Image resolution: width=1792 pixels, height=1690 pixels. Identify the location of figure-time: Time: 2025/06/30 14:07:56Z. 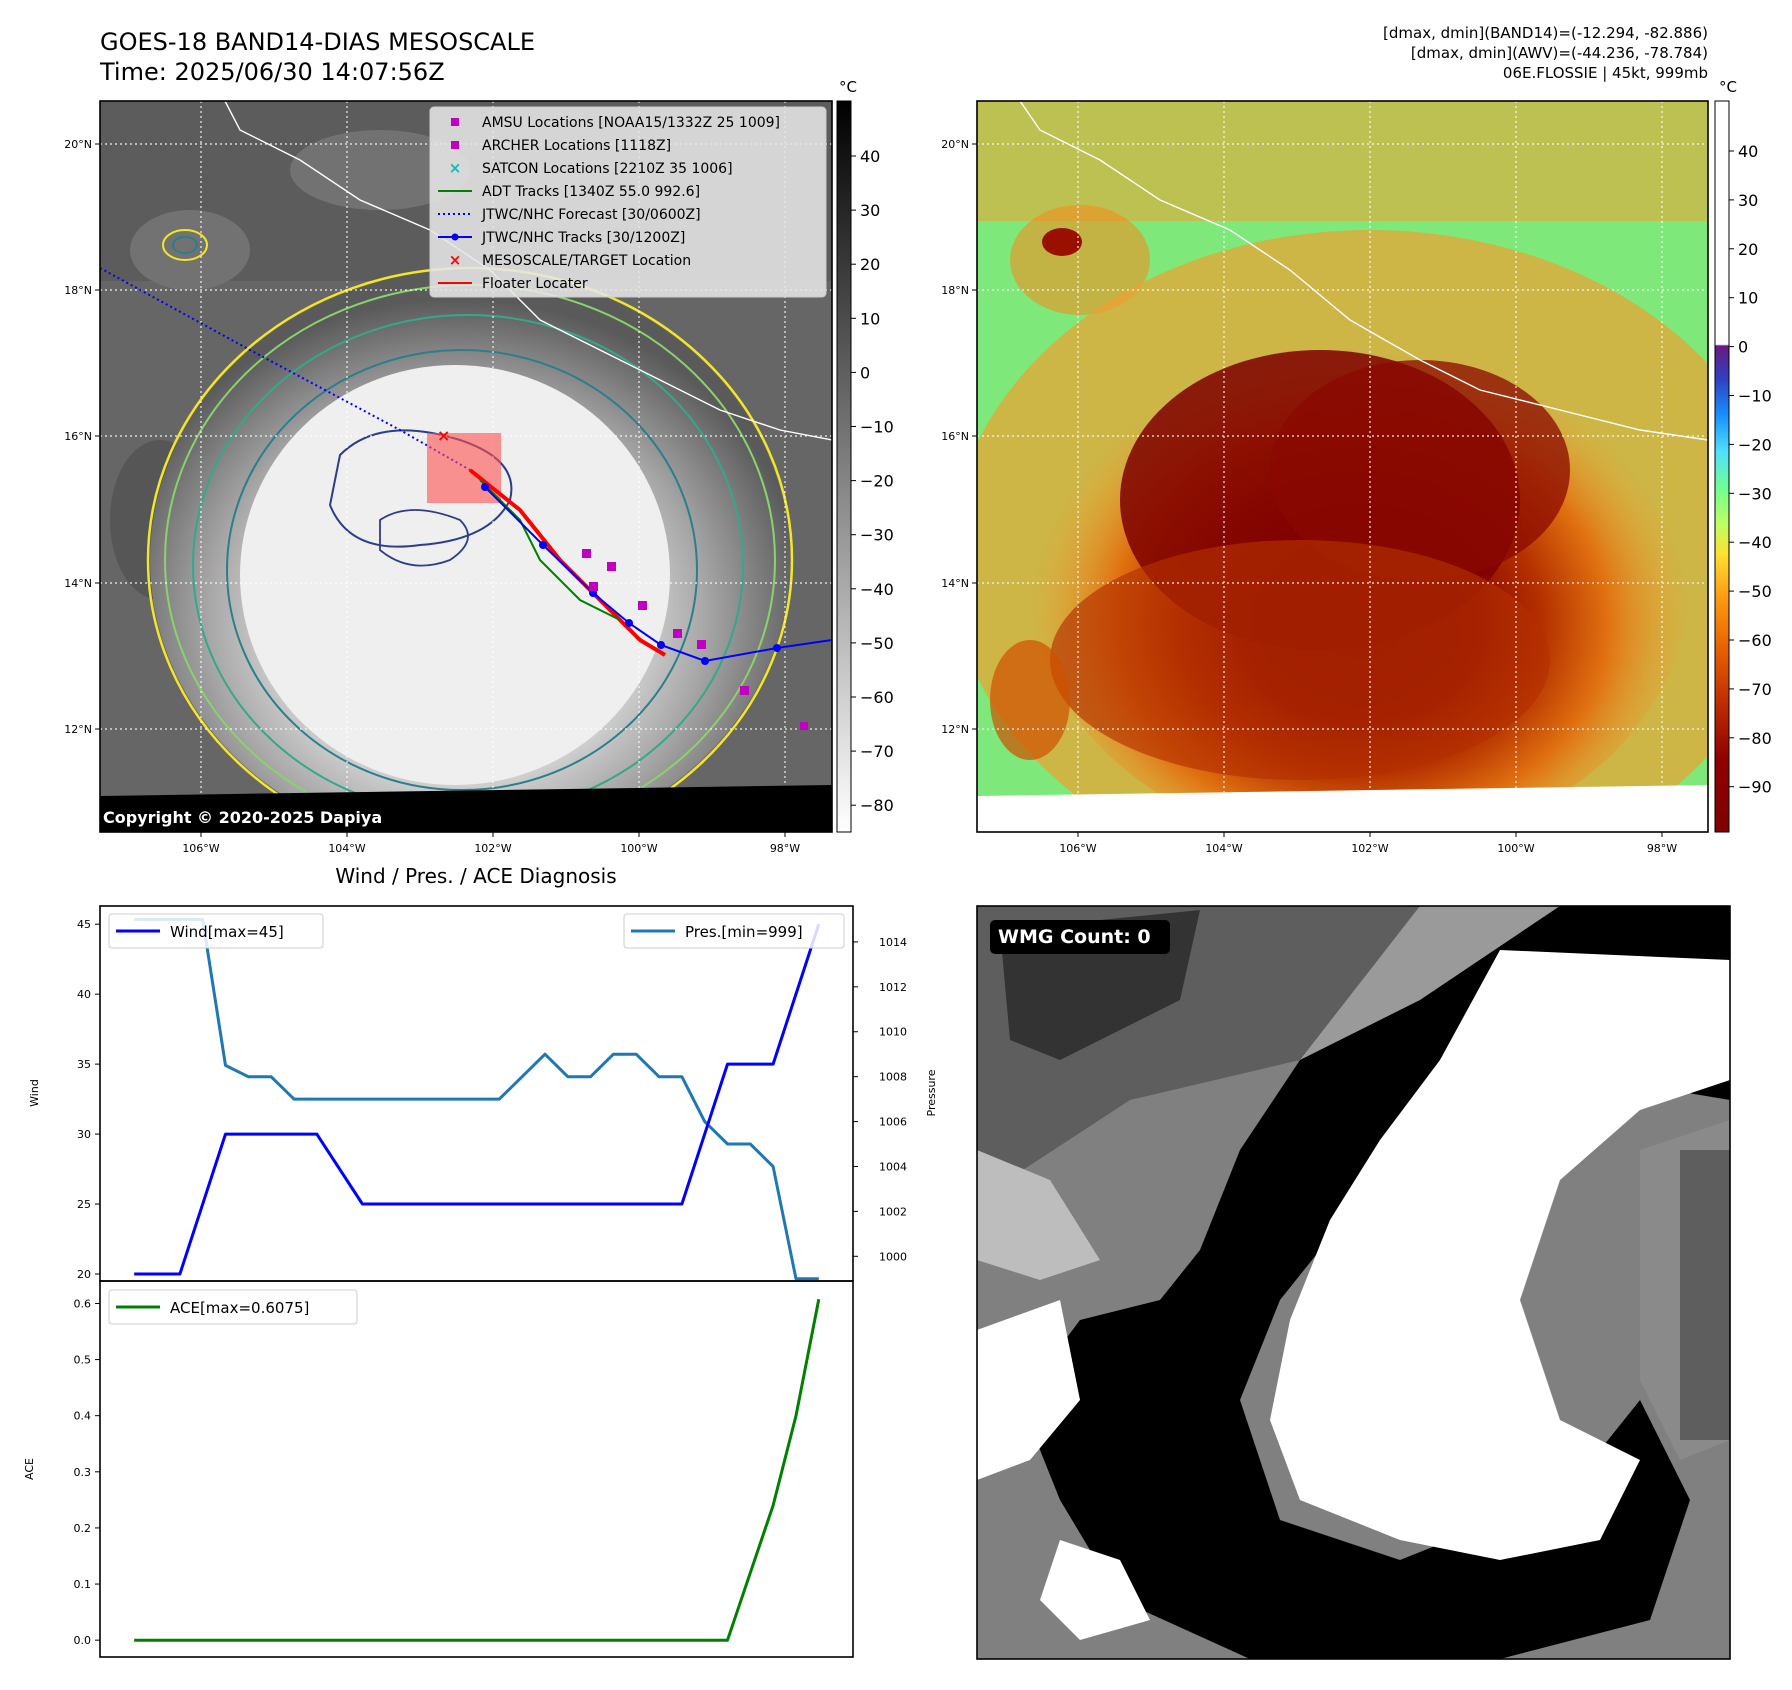
(272, 72).